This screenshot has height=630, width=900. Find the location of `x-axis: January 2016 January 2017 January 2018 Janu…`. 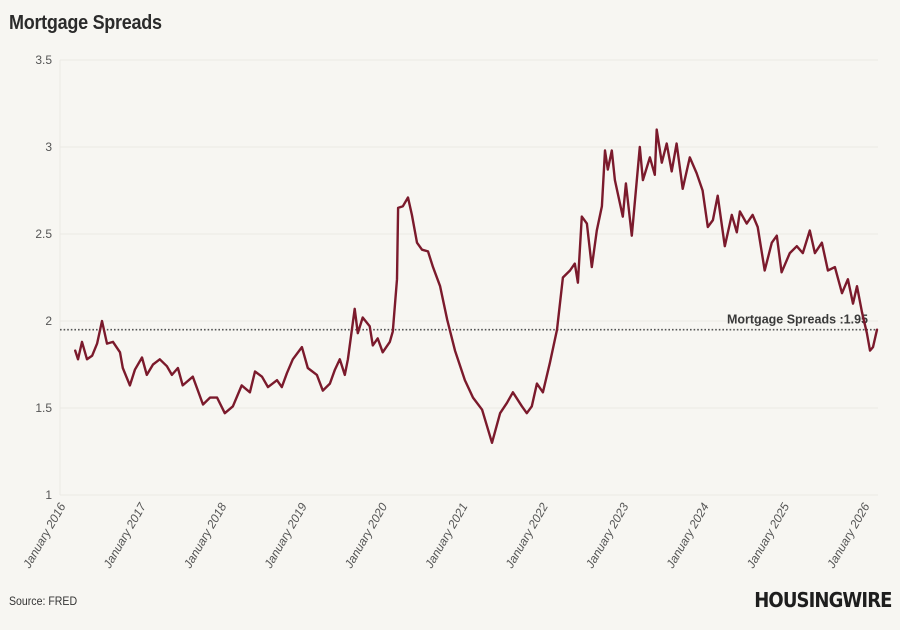

x-axis: January 2016 January 2017 January 2018 Janu… is located at coordinates (446, 535).